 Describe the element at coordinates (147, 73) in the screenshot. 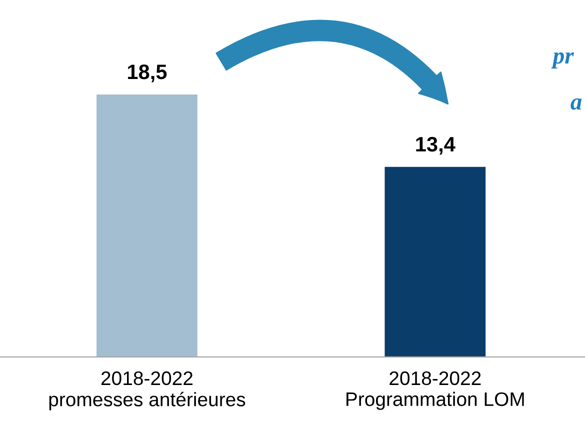

I see `data-label: 18,5` at that location.